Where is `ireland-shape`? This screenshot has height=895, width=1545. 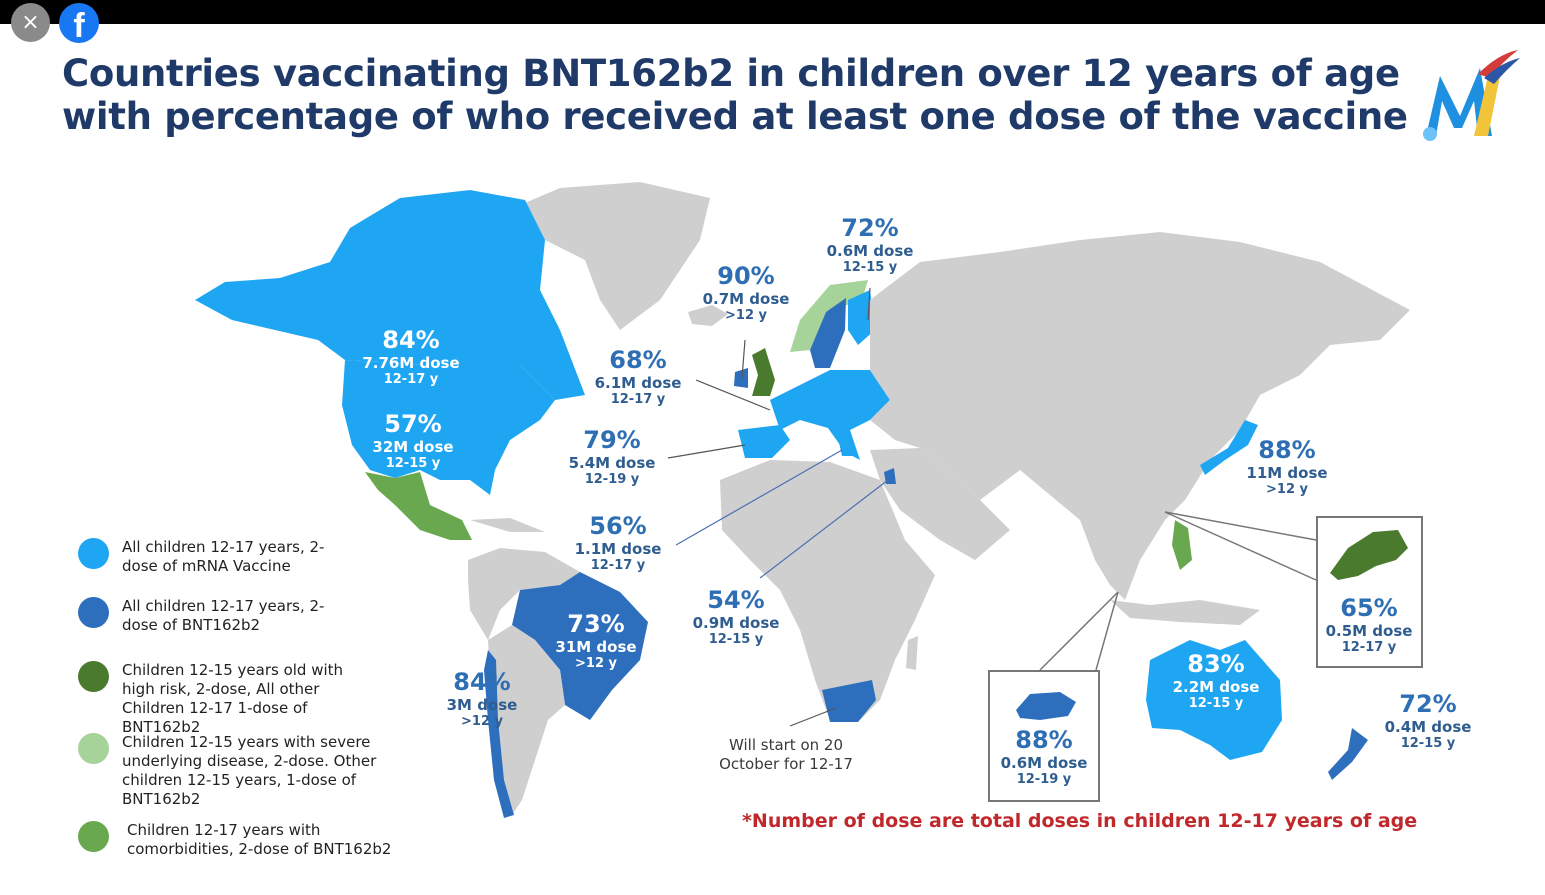 ireland-shape is located at coordinates (741, 378).